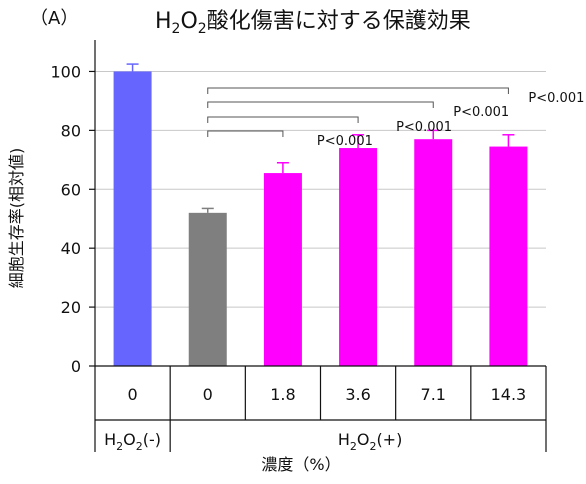 This screenshot has height=484, width=586. I want to click on group-label: H2O2(-), so click(132, 441).